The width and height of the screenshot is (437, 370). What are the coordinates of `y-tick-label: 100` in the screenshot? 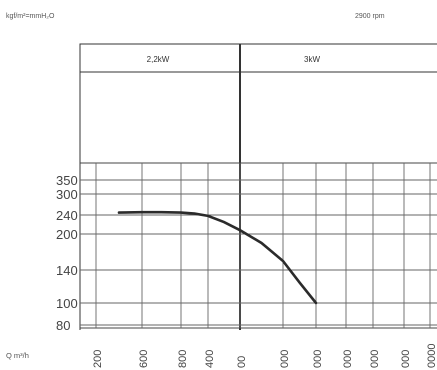 It's located at (67, 303).